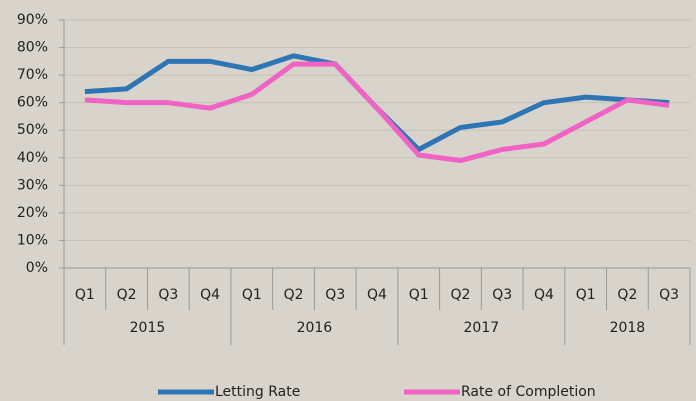 The height and width of the screenshot is (401, 696). I want to click on legend-label: Letting Rate, so click(257, 392).